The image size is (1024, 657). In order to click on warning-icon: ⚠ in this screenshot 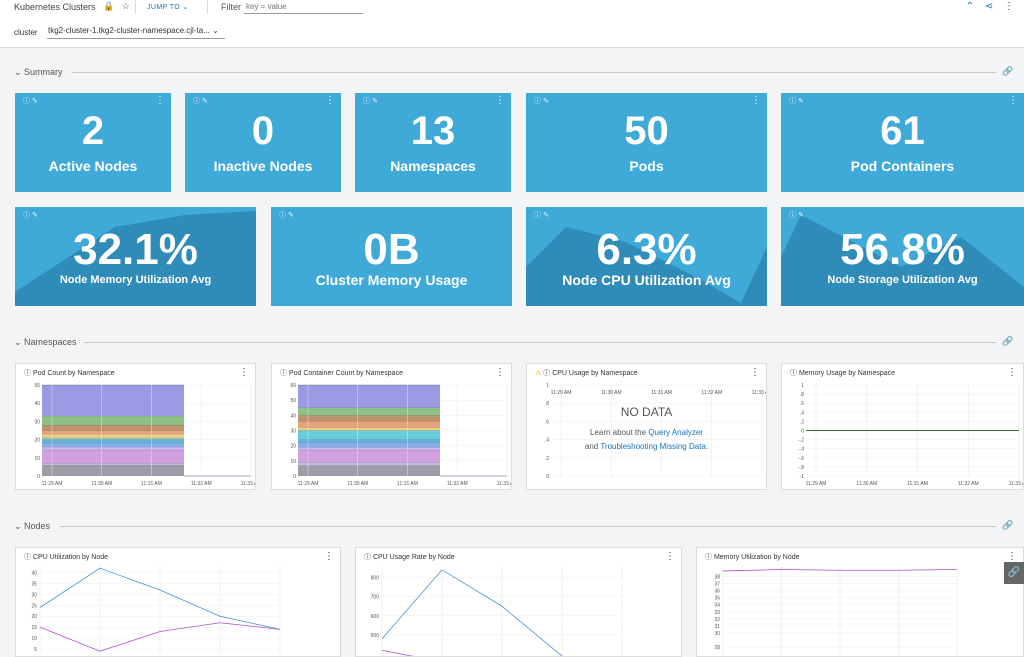, I will do `click(538, 373)`.